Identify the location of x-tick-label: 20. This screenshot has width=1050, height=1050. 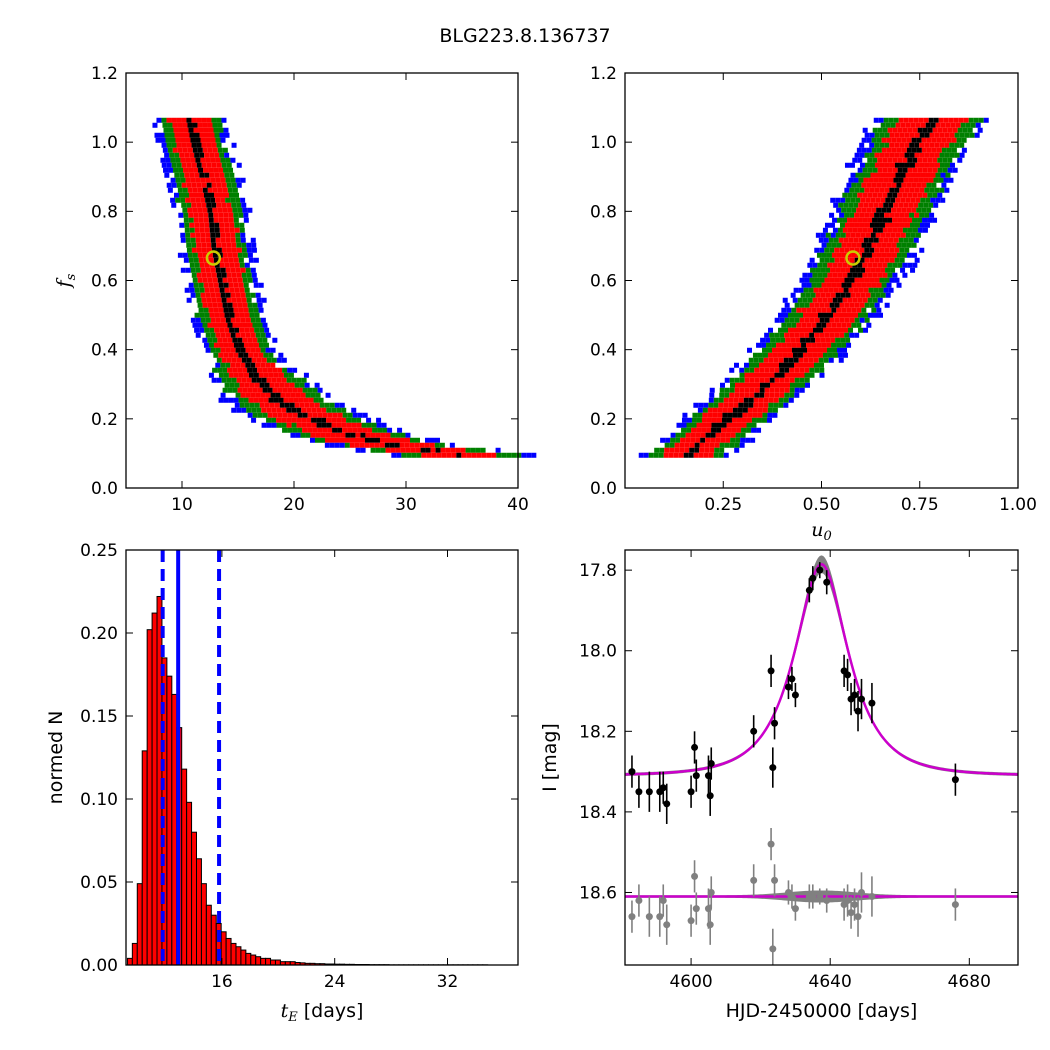
(294, 505).